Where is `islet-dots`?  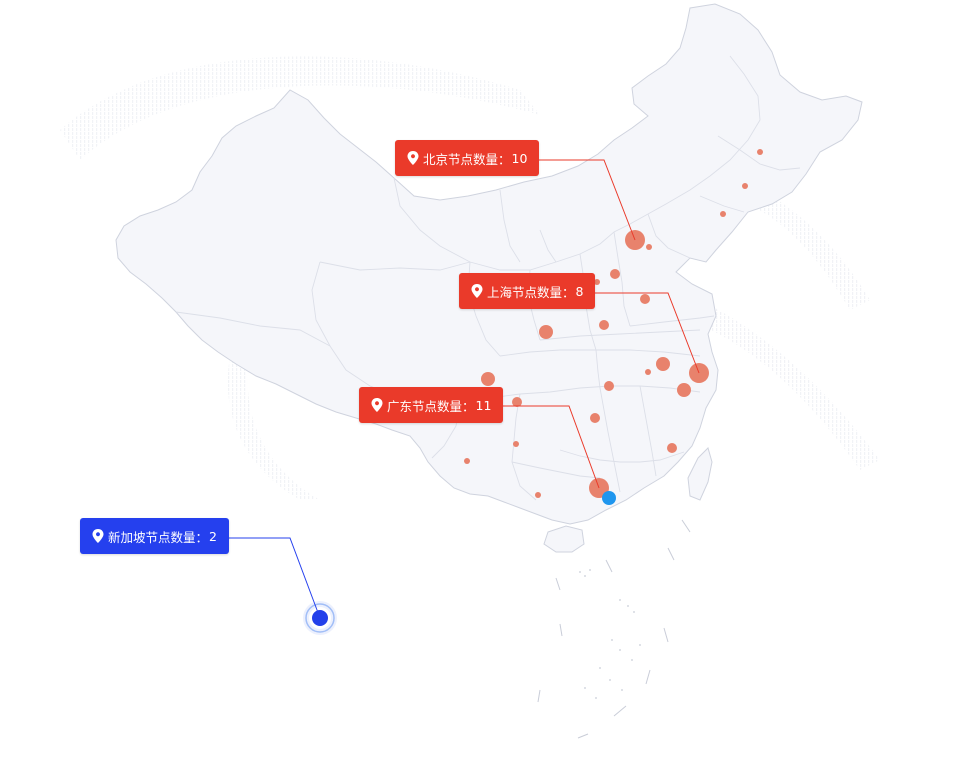
islet-dots is located at coordinates (610, 634).